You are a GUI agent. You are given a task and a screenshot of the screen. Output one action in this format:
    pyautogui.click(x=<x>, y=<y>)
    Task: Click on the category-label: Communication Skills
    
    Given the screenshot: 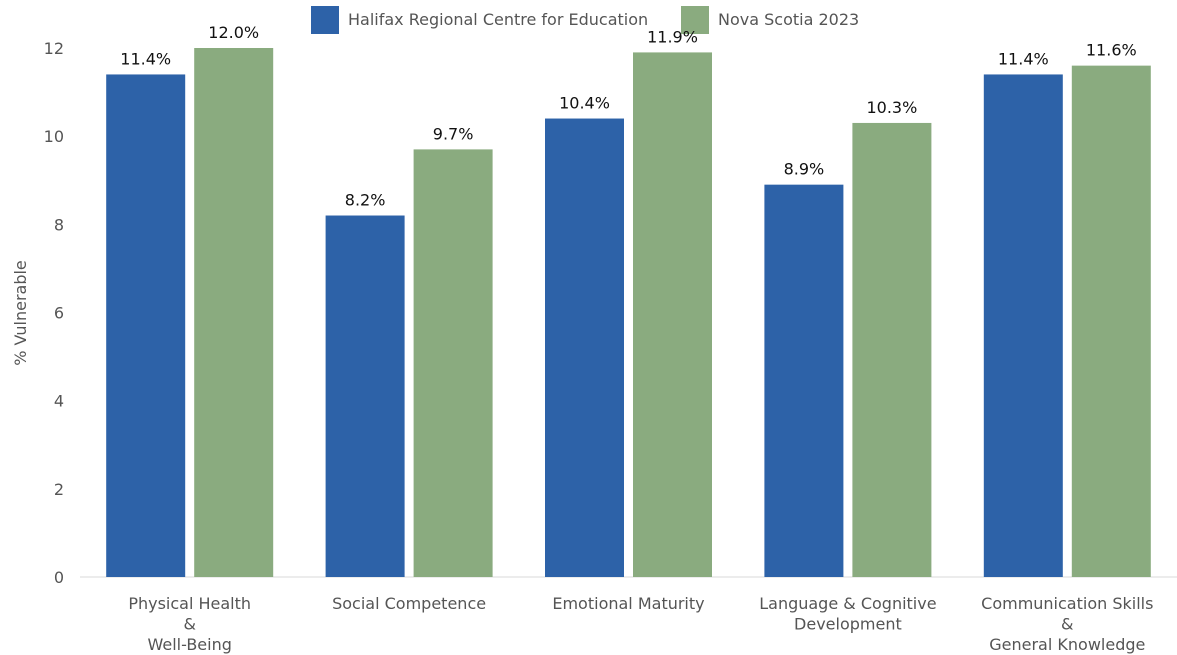 What is the action you would take?
    pyautogui.click(x=1067, y=603)
    